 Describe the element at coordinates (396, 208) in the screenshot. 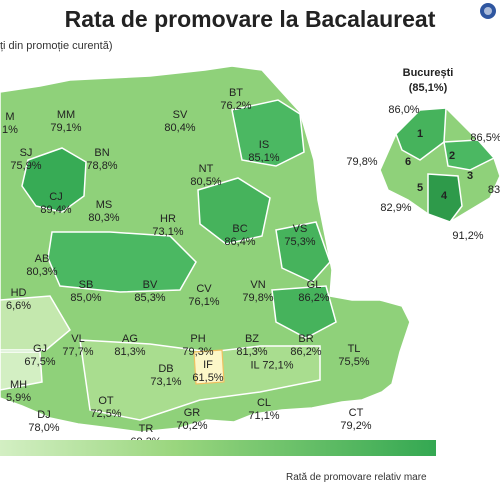

I see `sector-value-5: 82,9%` at that location.